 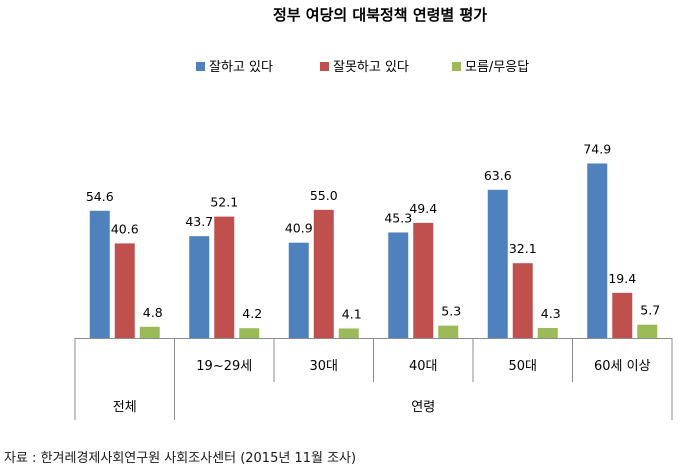 I want to click on value-label-s1-c6: 74.9, so click(x=597, y=148).